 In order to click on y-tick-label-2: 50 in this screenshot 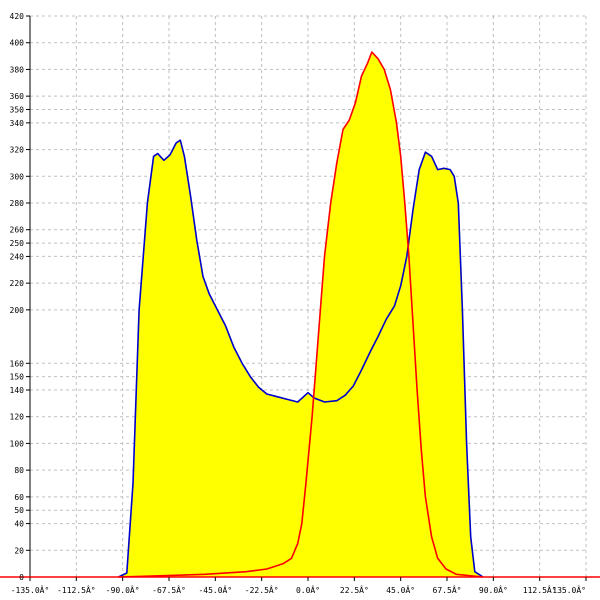, I will do `click(19, 510)`.